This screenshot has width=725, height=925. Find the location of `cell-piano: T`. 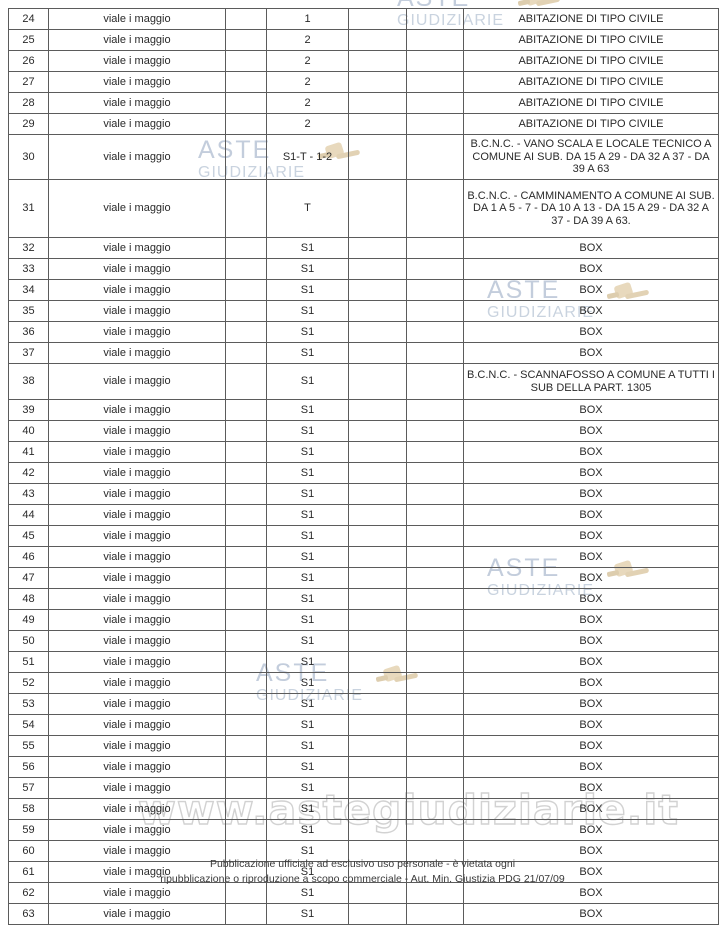

cell-piano: T is located at coordinates (307, 208).